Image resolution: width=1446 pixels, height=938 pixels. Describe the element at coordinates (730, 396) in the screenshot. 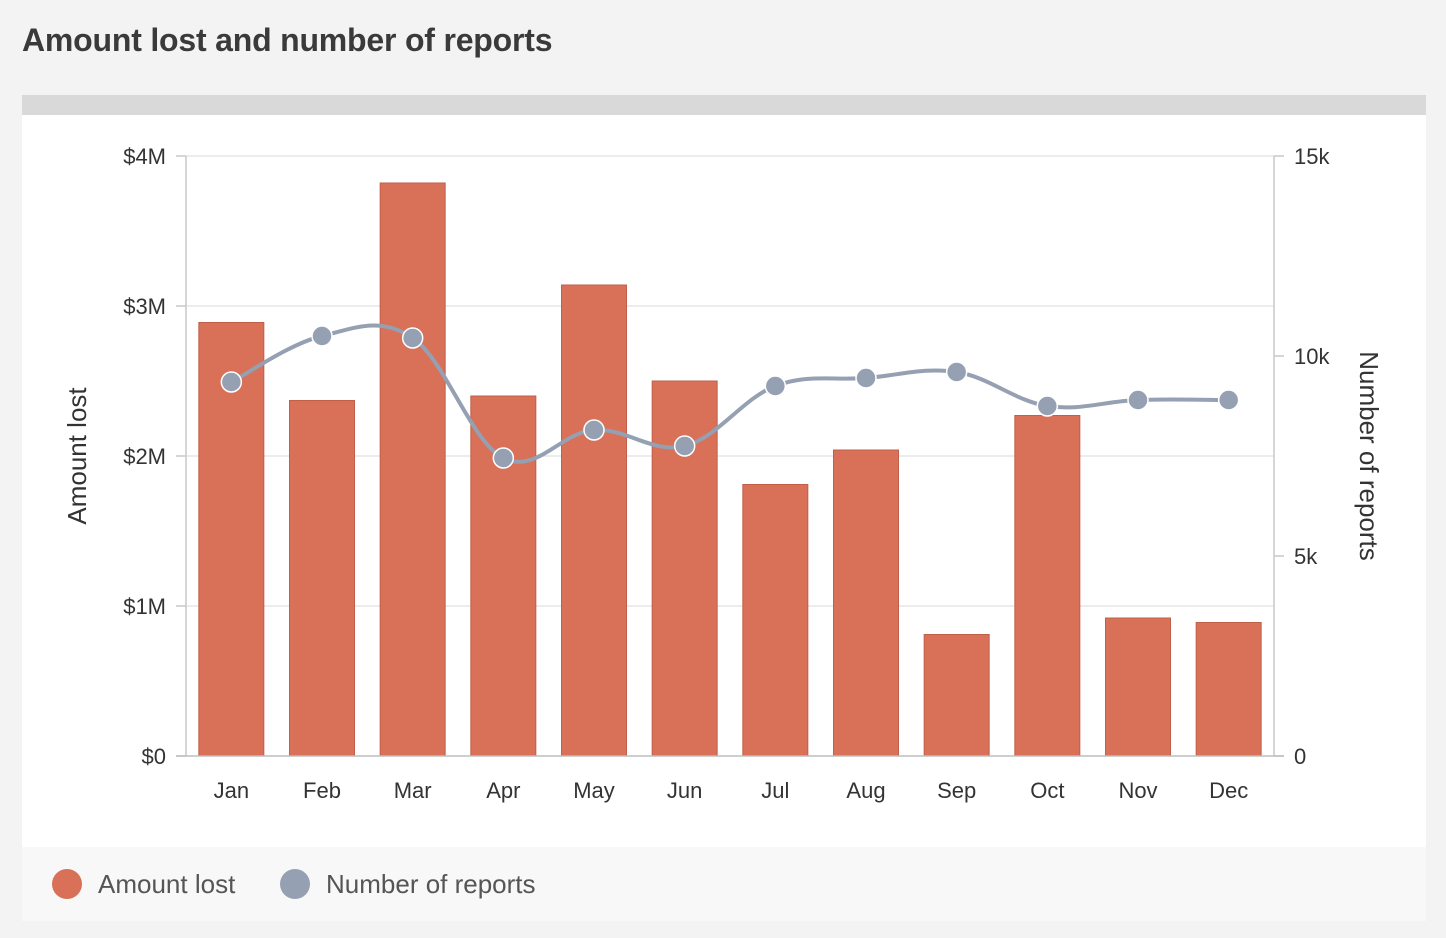

I see `line-number-of-reports` at that location.